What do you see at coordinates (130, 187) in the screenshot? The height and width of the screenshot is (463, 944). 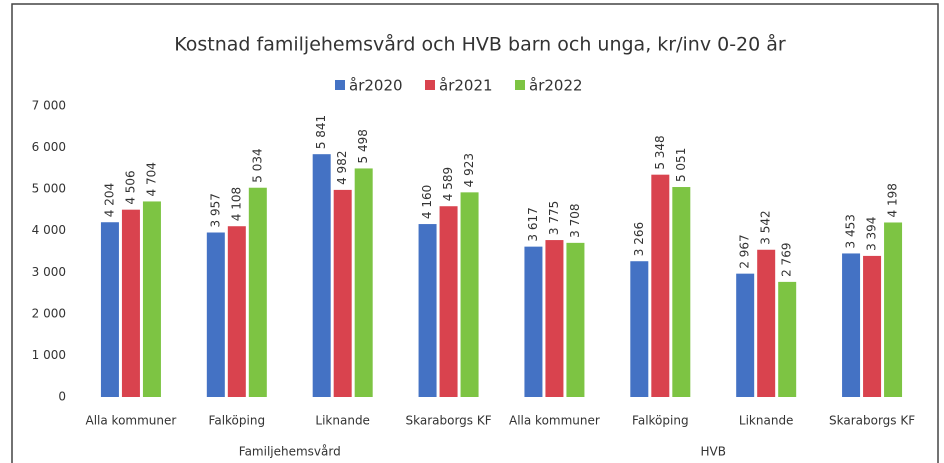 I see `value-label: 4 506` at bounding box center [130, 187].